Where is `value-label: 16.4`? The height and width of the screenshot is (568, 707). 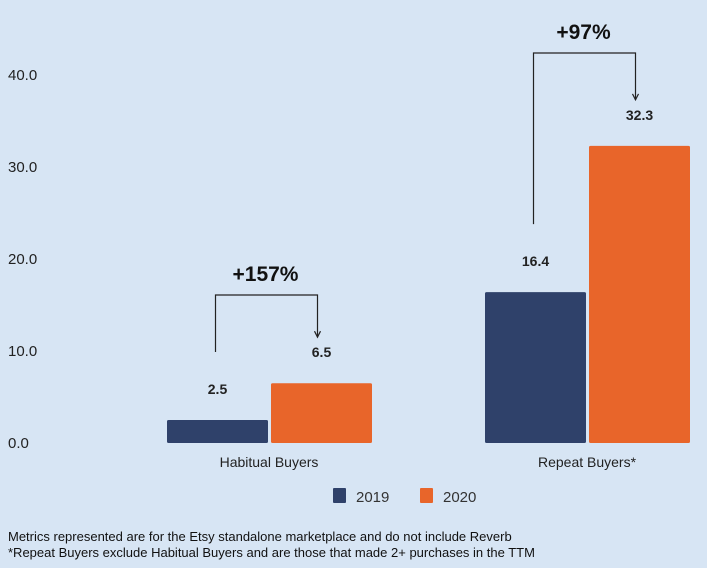 value-label: 16.4 is located at coordinates (535, 261).